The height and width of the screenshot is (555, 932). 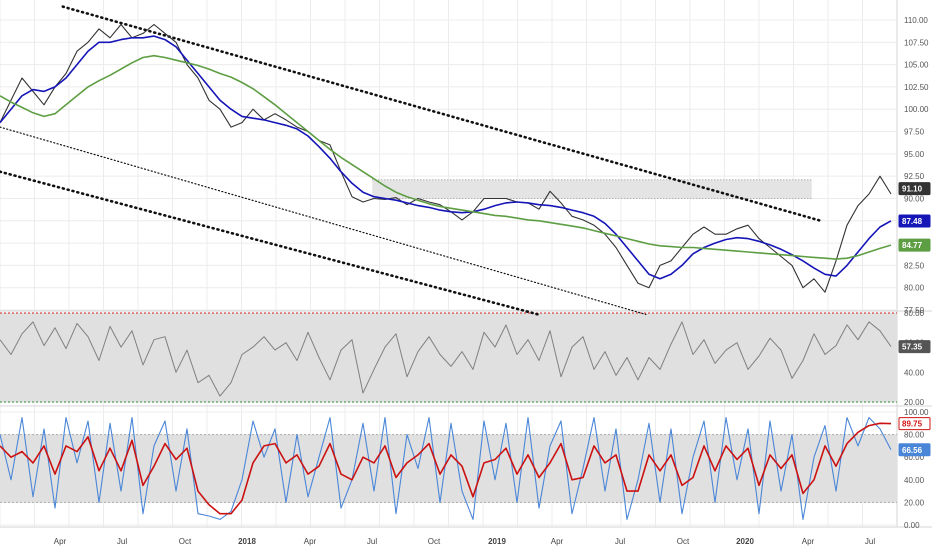 I want to click on price-badge-label: 84.77, so click(x=912, y=245).